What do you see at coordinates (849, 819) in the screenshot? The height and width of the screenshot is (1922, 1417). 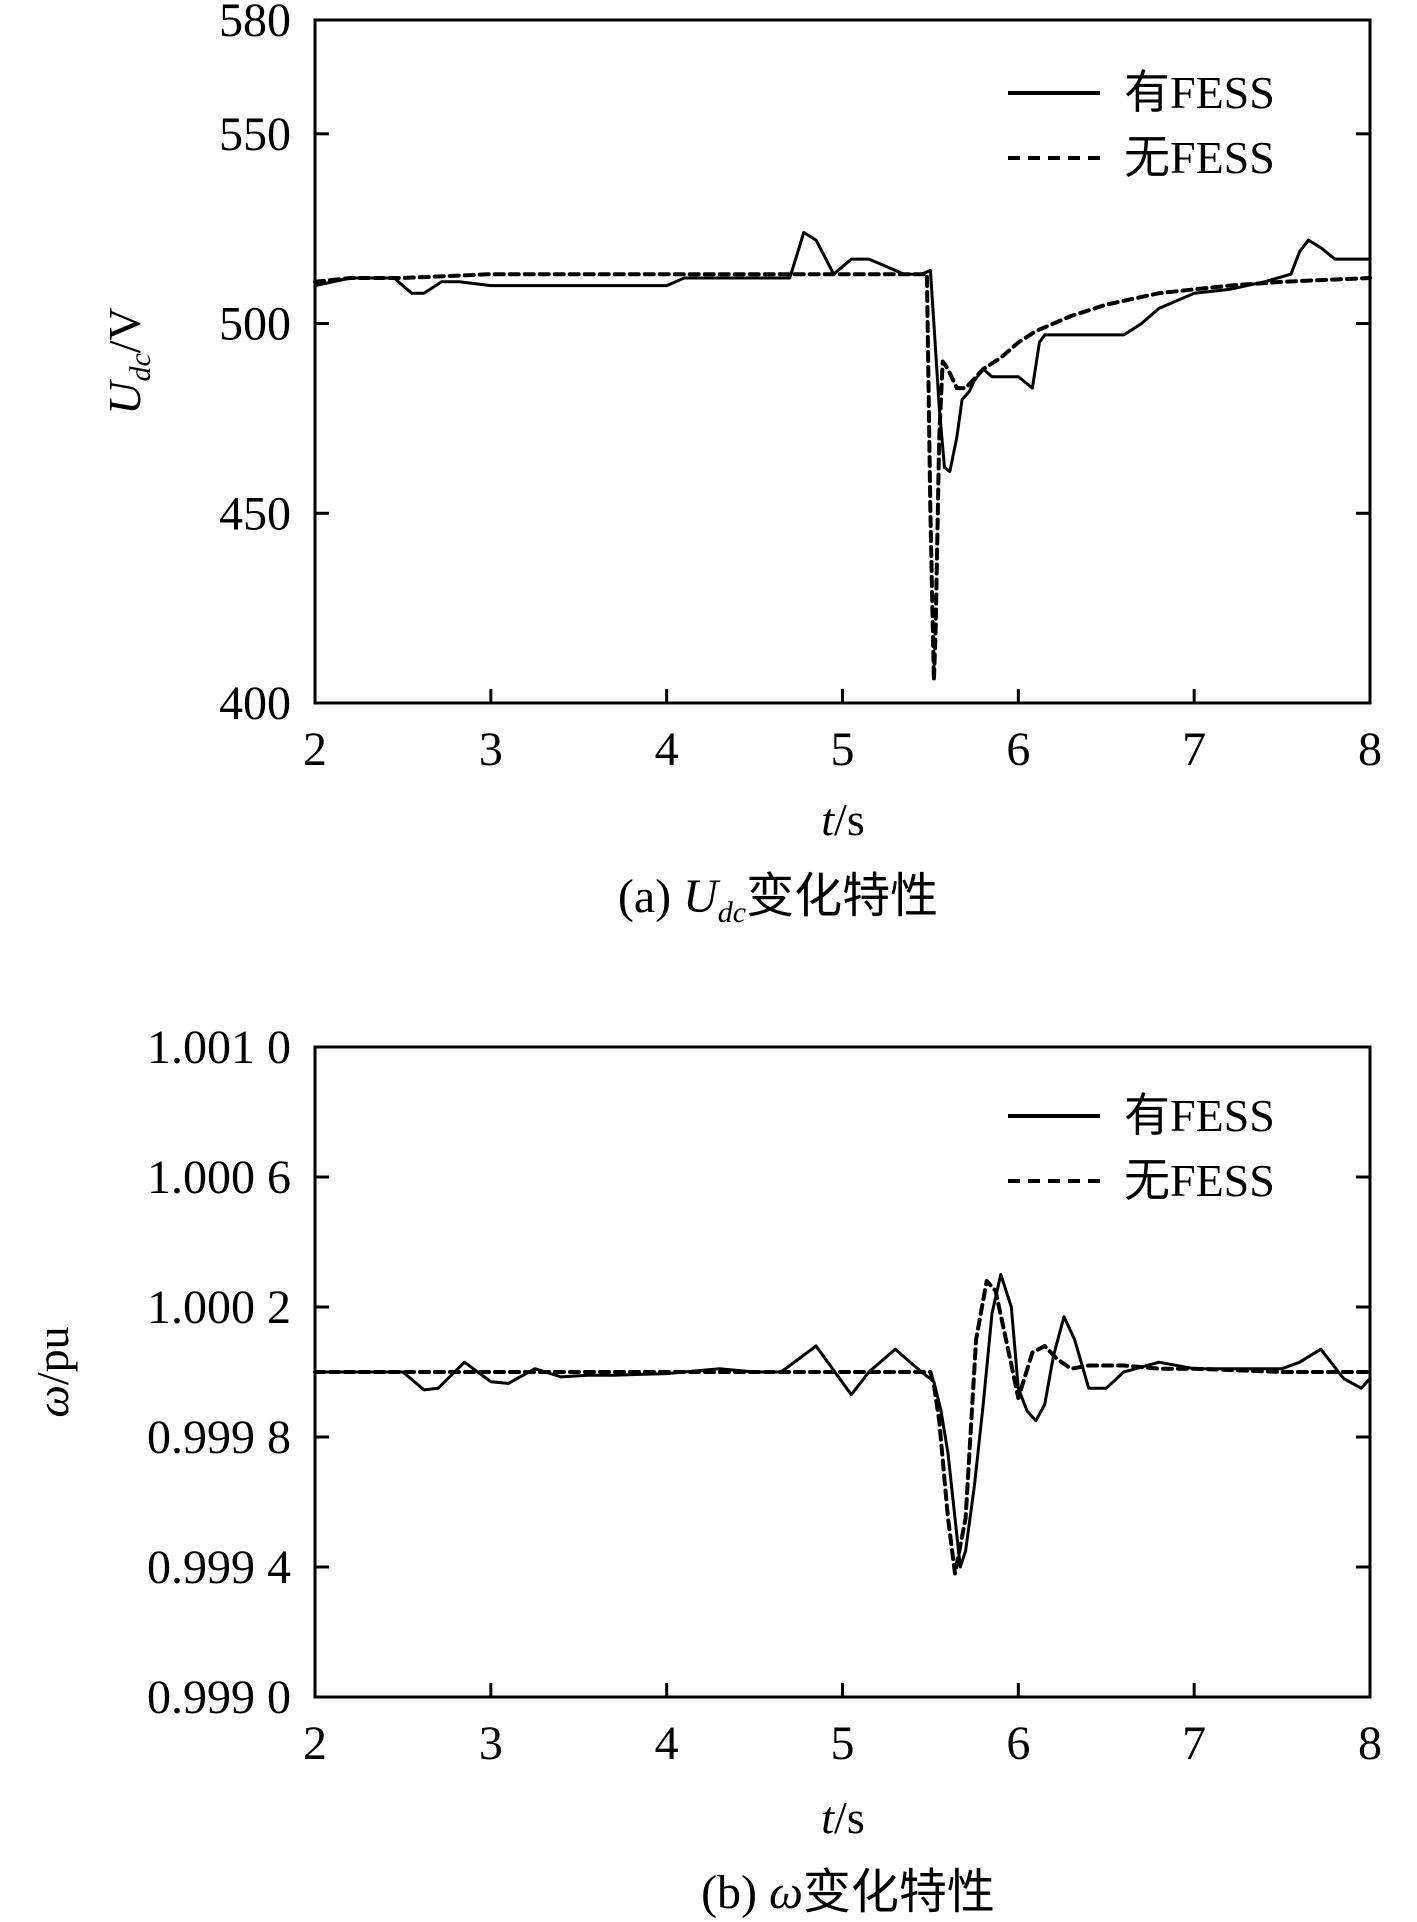 I see `chart-a-xlabel-unit: /s` at bounding box center [849, 819].